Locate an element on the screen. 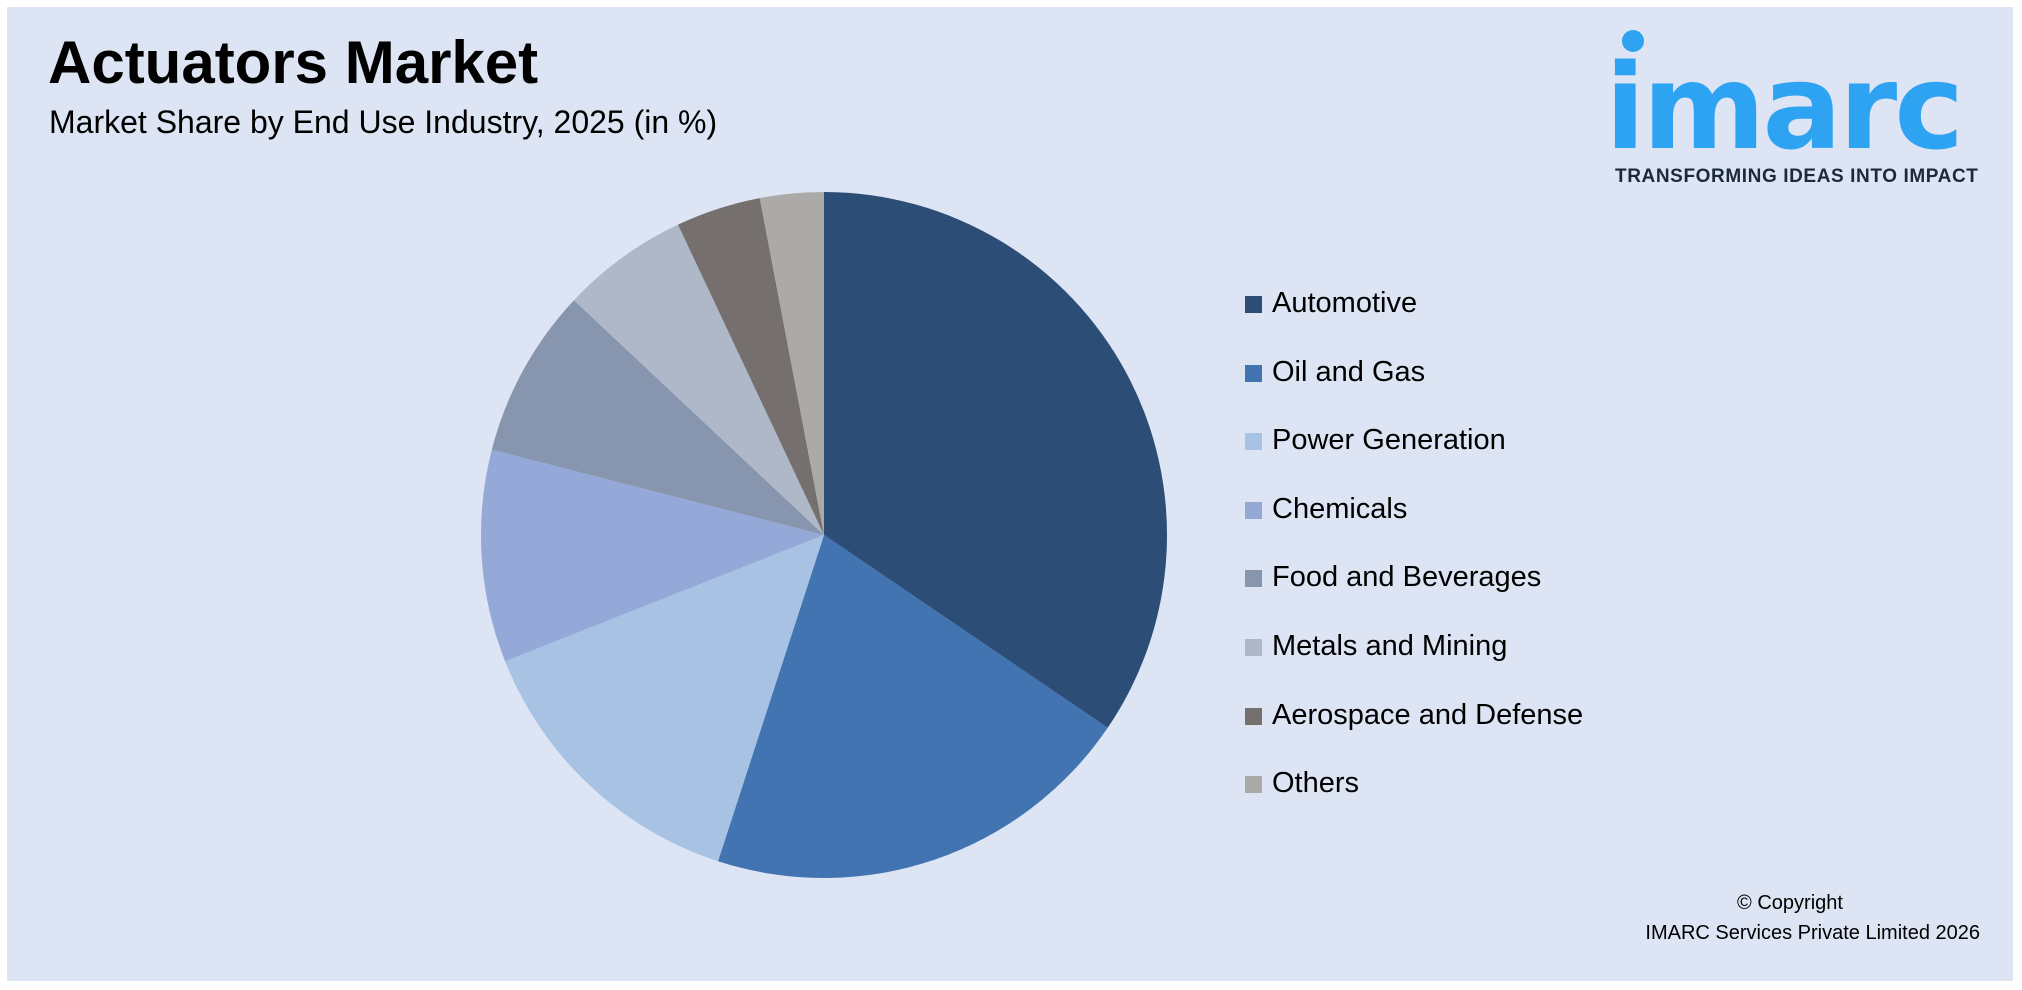 This screenshot has height=990, width=2022. pie-slice-food-and-beverages is located at coordinates (657, 417).